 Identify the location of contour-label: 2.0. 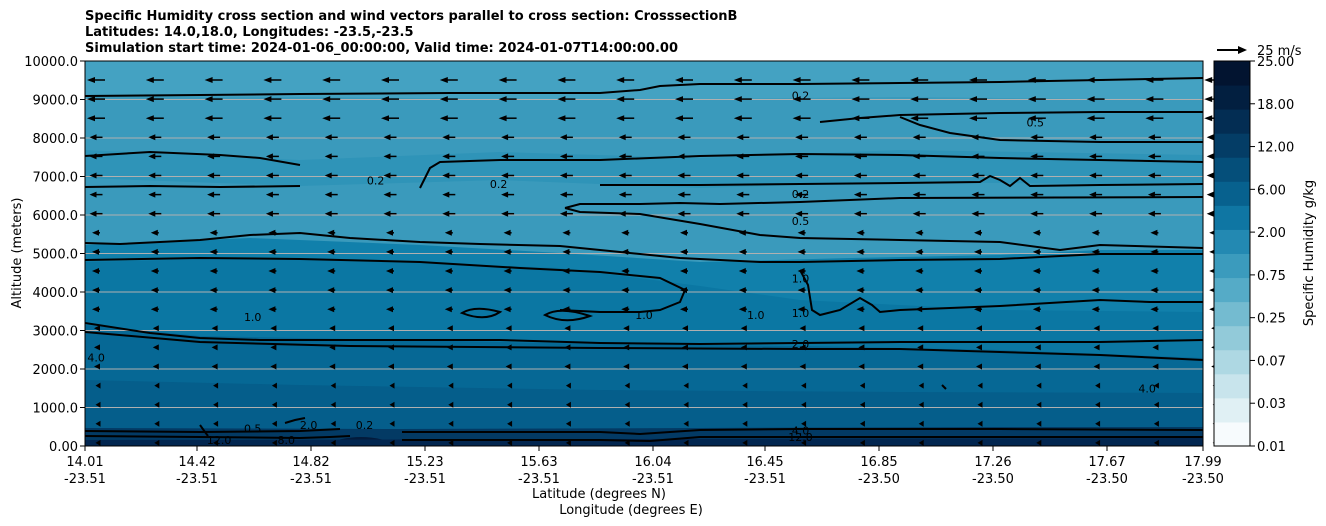
(801, 344).